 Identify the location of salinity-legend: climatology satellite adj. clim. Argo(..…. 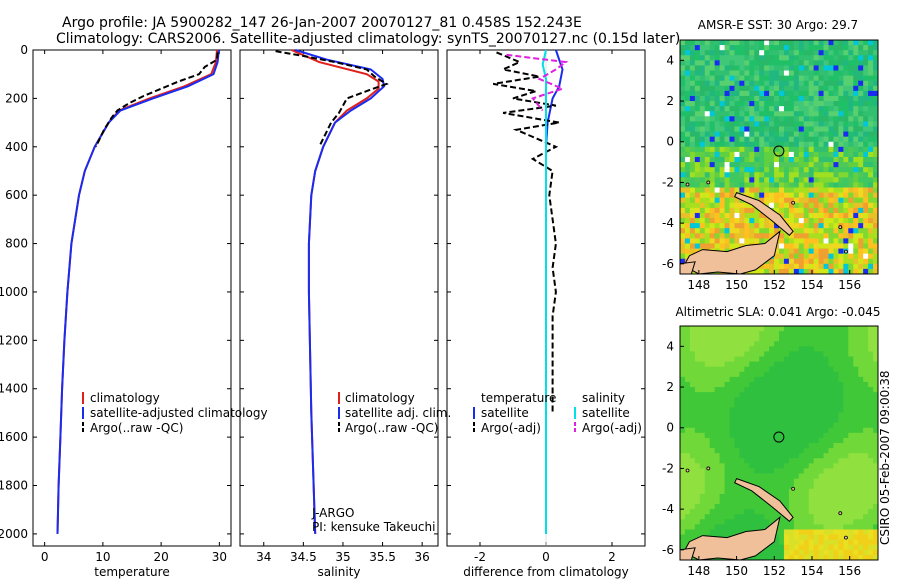
(381, 462).